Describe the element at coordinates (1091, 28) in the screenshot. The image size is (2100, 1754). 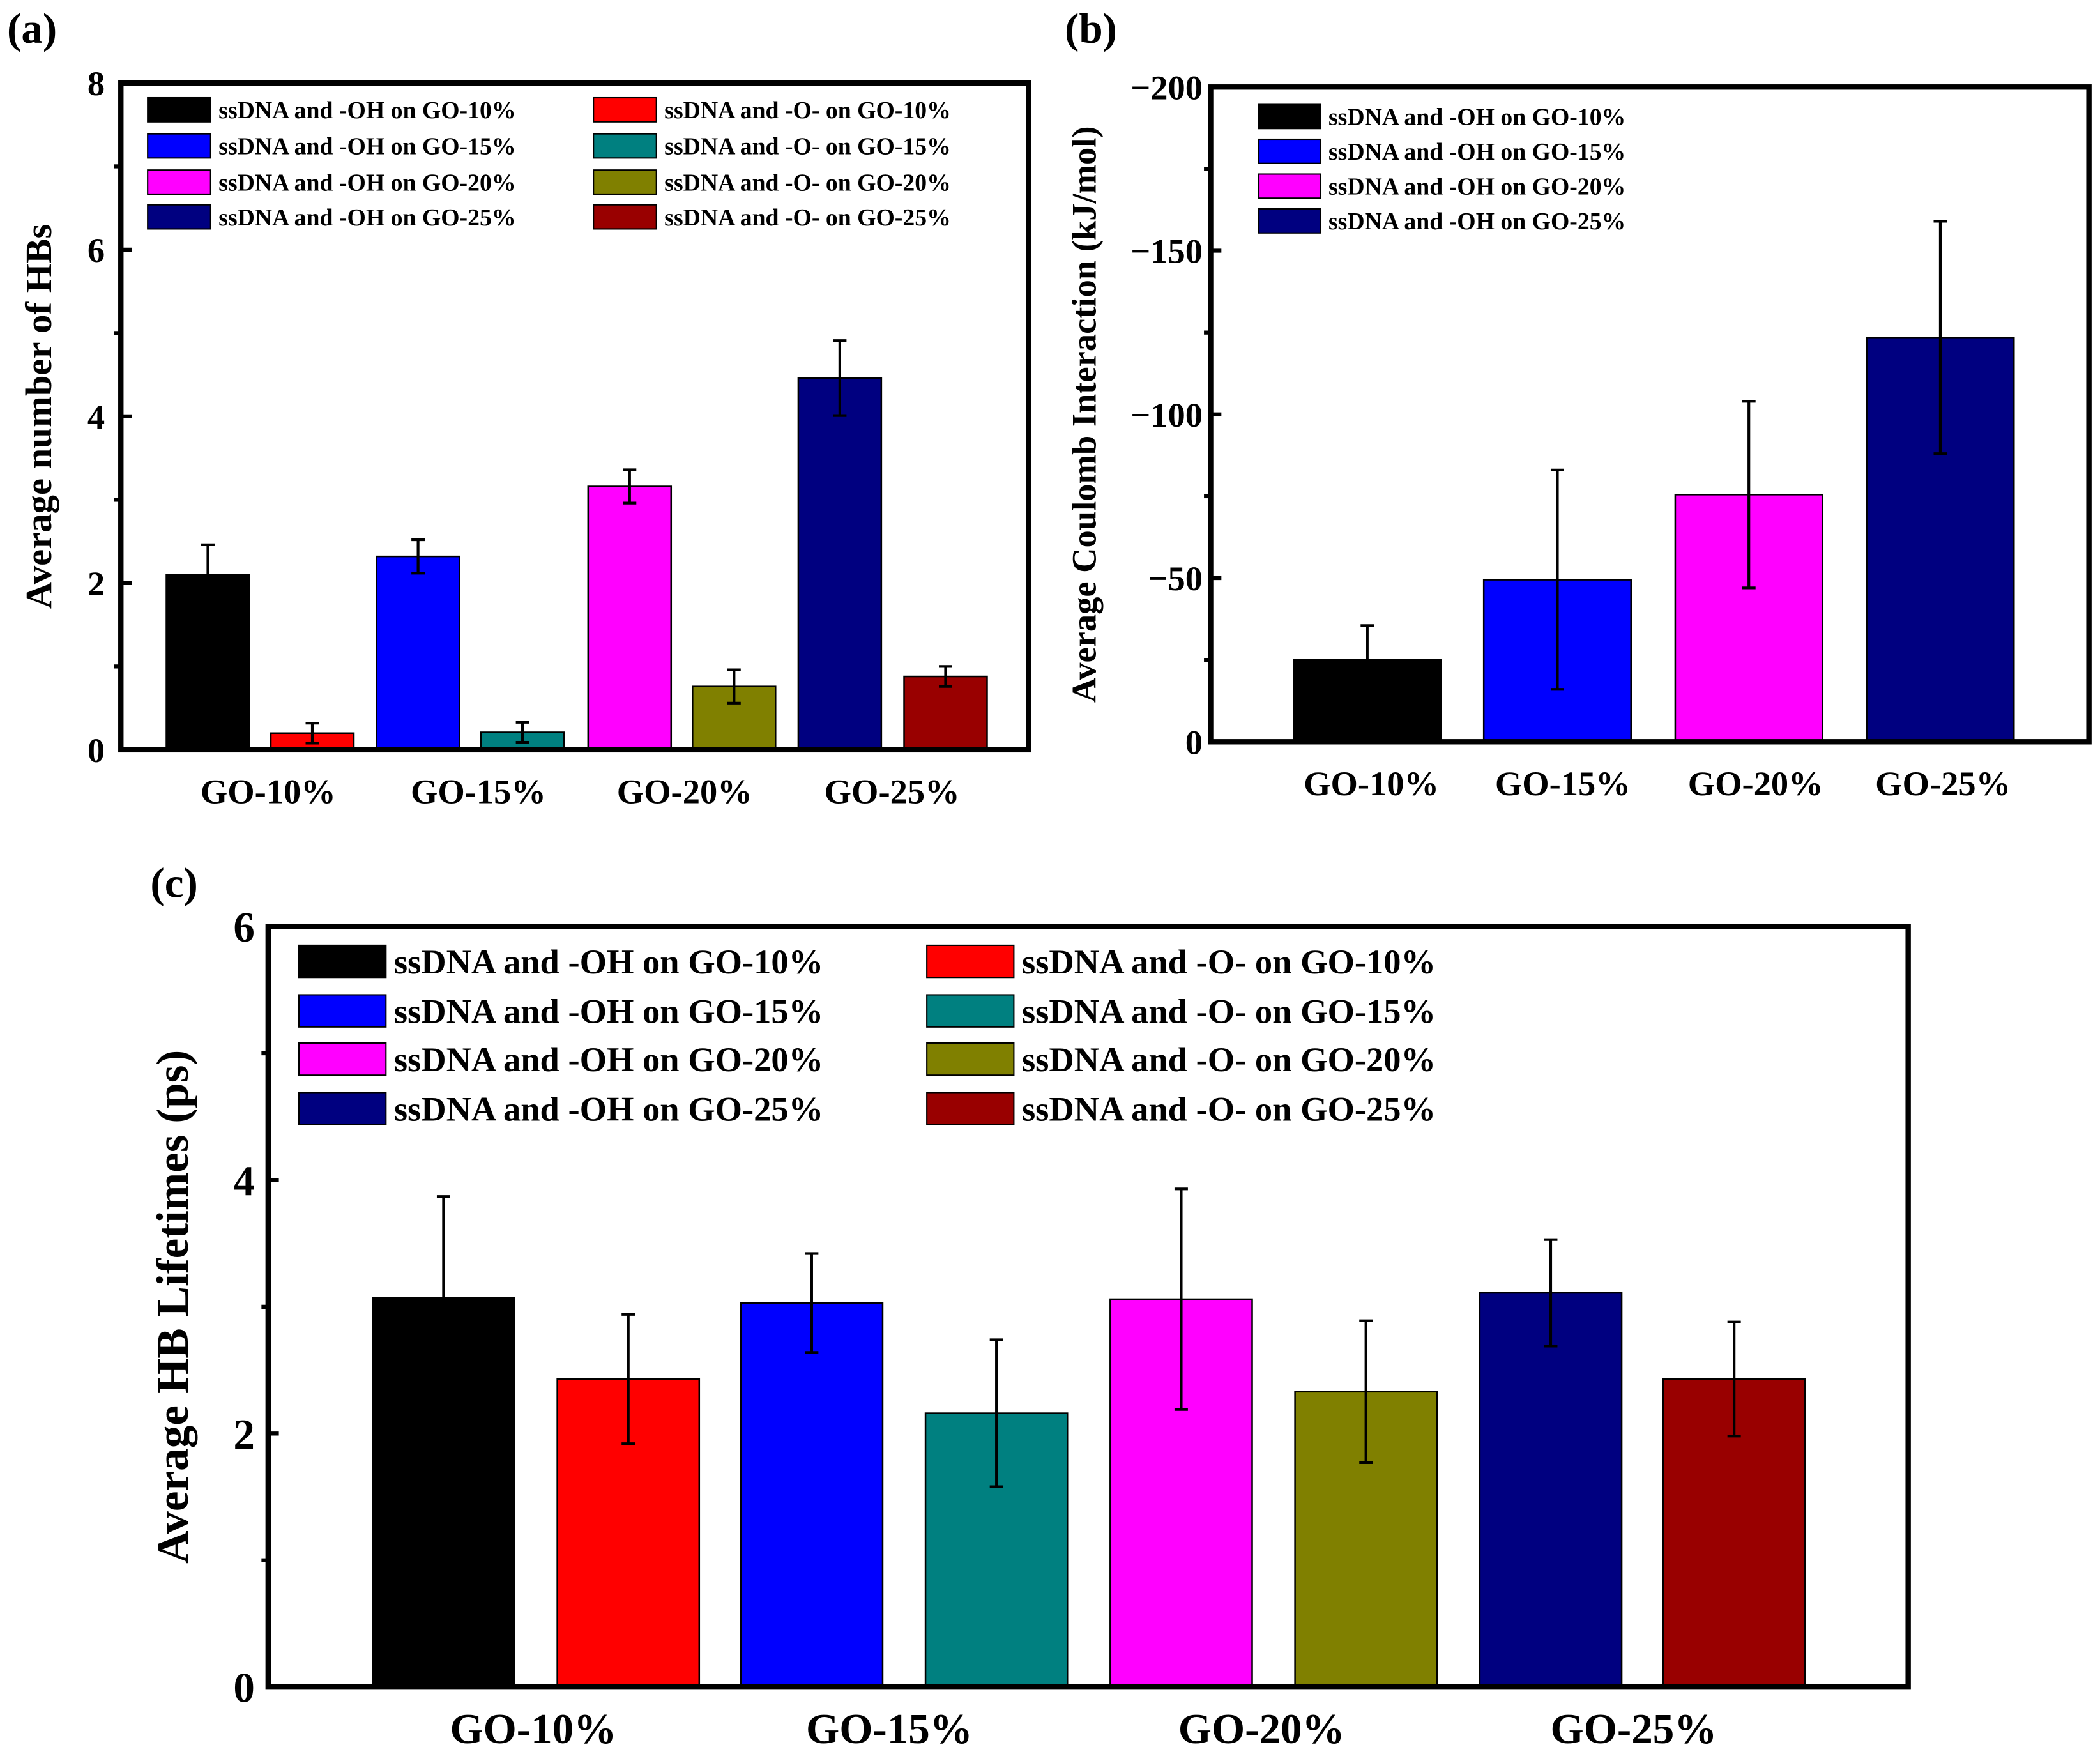
I see `panel-label-b: (b)` at that location.